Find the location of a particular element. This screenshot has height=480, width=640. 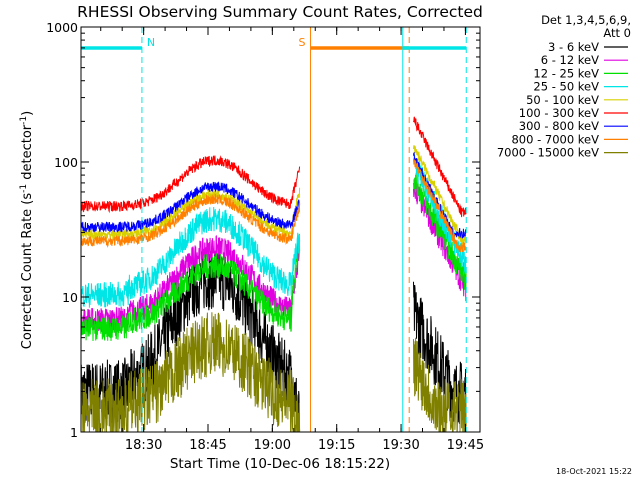

legend-entry-8: 800 - 7000 keV is located at coordinates (569, 139).